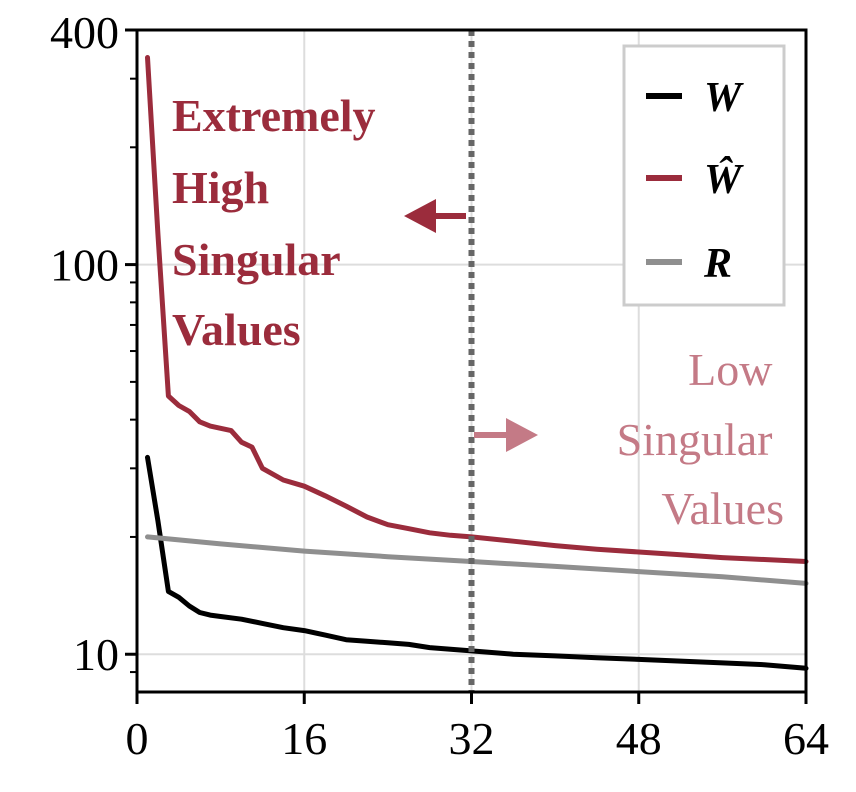 Image resolution: width=856 pixels, height=792 pixels. Describe the element at coordinates (96, 654) in the screenshot. I see `y-tick-label: 10` at that location.